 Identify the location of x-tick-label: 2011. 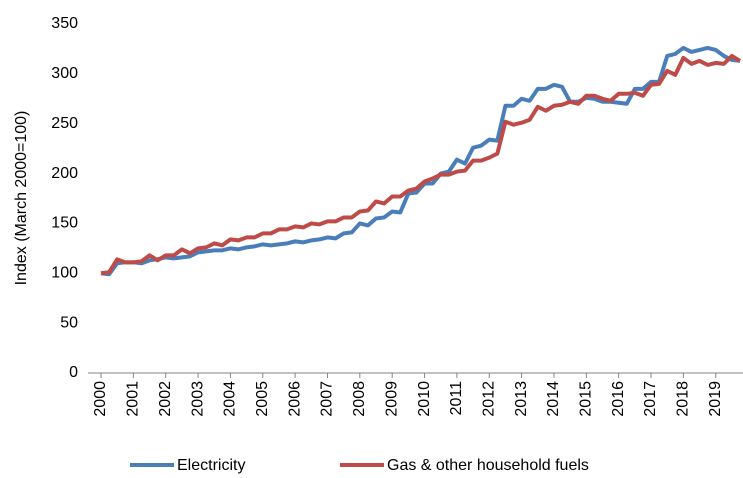
(456, 398).